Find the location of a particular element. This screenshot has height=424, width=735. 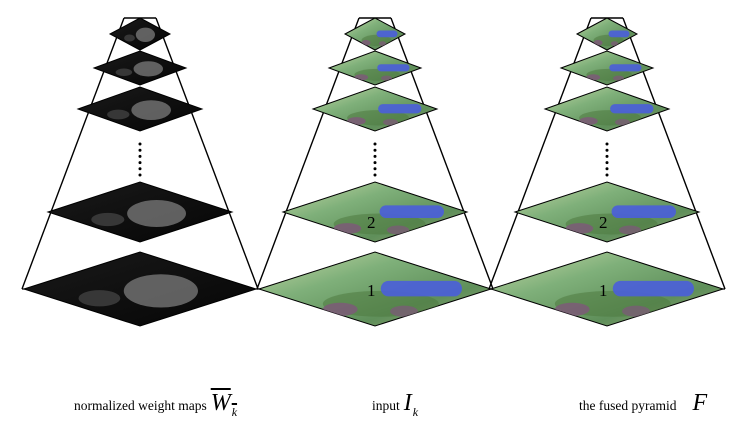

symbol-main: F is located at coordinates (700, 403).